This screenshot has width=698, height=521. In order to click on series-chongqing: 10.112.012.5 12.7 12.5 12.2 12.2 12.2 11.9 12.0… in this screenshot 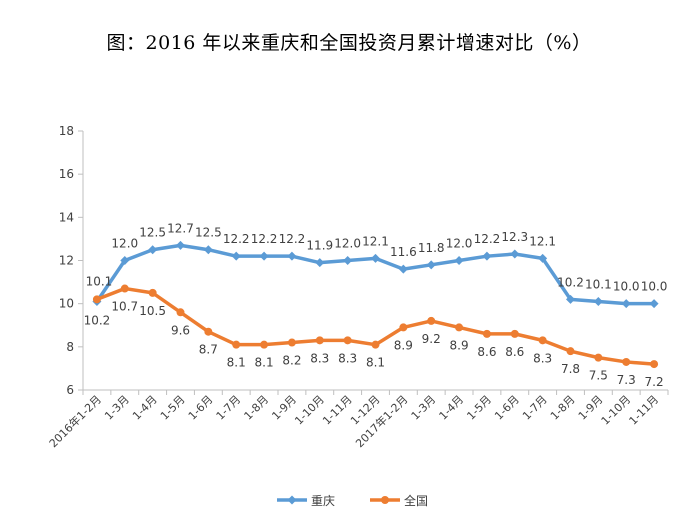, I will do `click(377, 265)`.